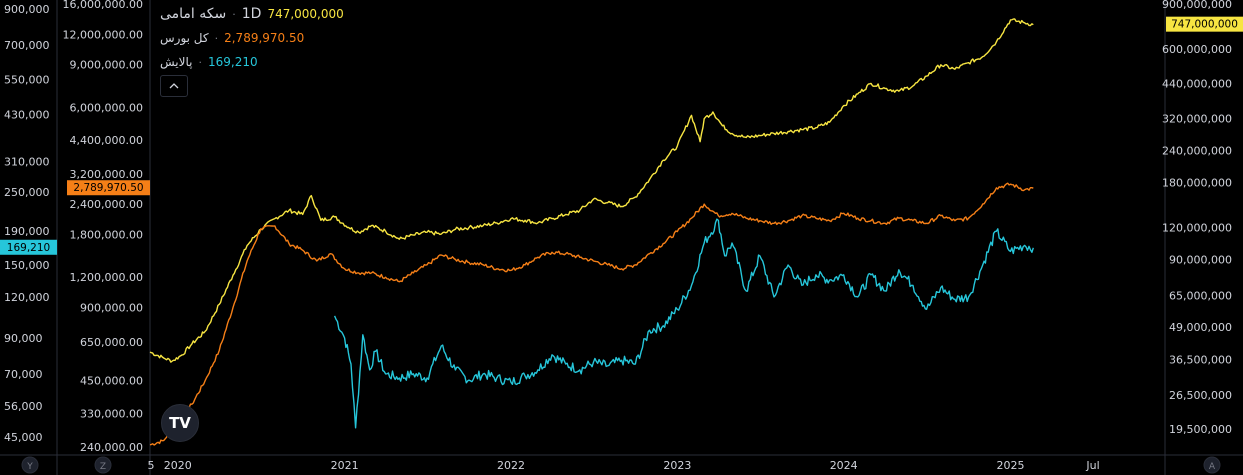  What do you see at coordinates (1200, 395) in the screenshot?
I see `y-tick-label-right: 26,500,000` at bounding box center [1200, 395].